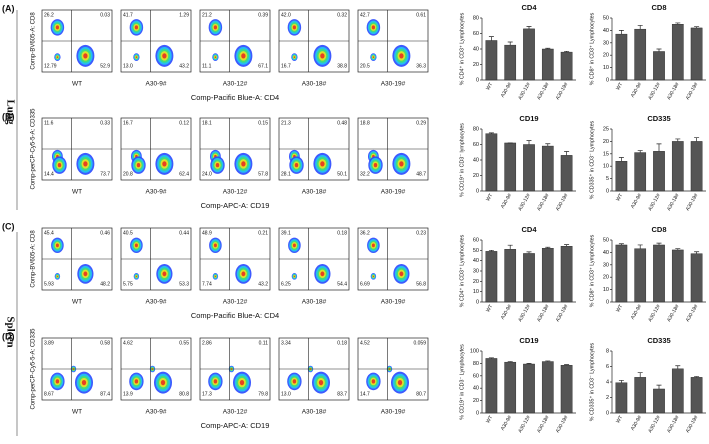 The image size is (709, 444). Describe the element at coordinates (263, 233) in the screenshot. I see `quadrant-percent: 0.21` at that location.